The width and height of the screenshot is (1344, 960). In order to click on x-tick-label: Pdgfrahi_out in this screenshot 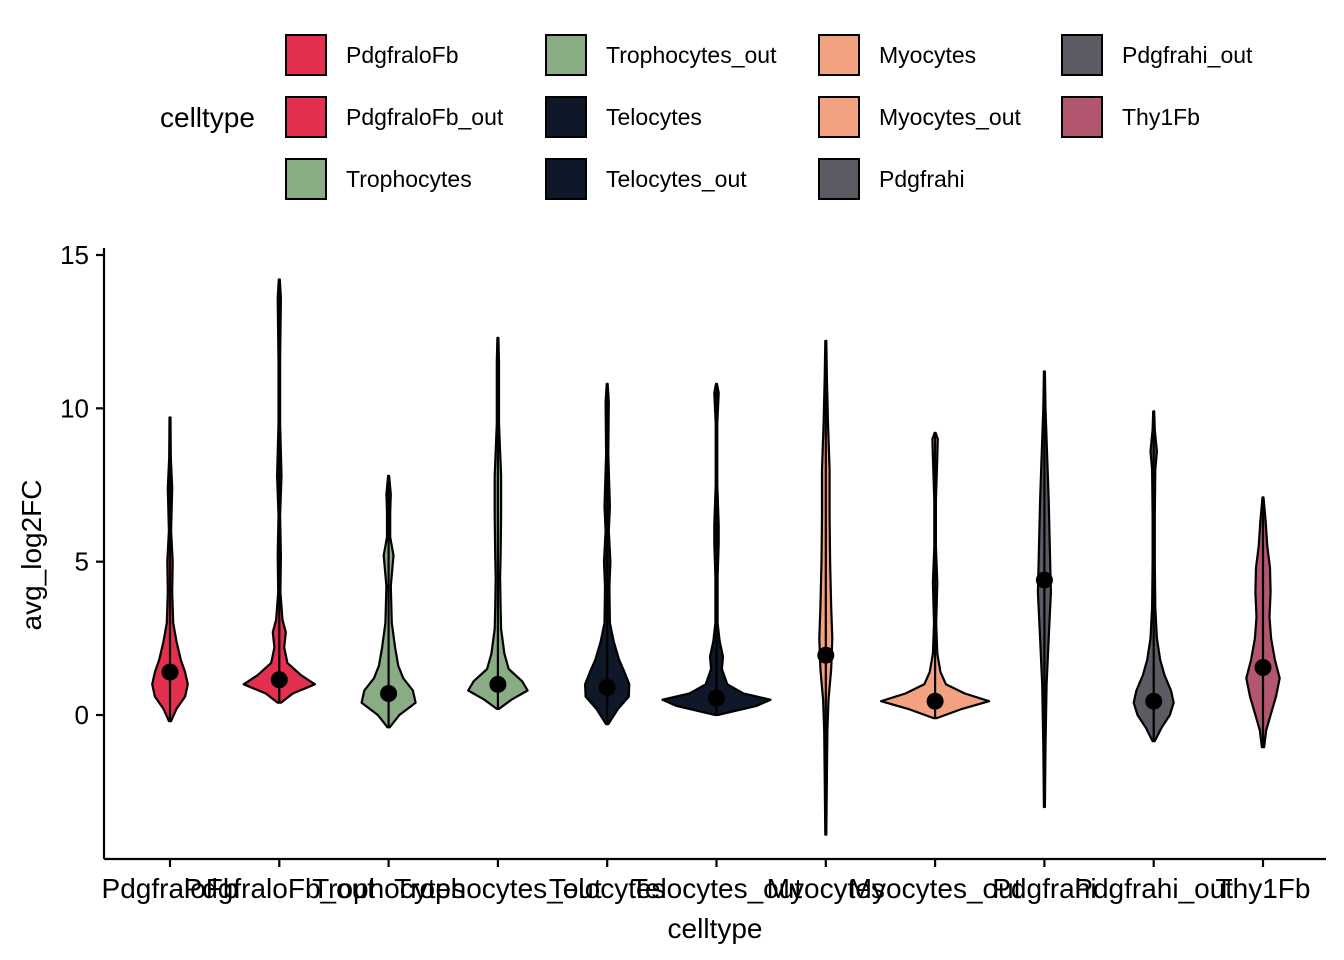, I will do `click(1153, 888)`.